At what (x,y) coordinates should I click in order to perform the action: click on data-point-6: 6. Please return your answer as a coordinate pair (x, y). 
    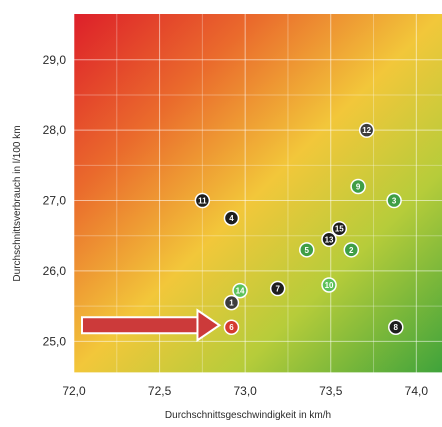
    Looking at the image, I should click on (231, 327).